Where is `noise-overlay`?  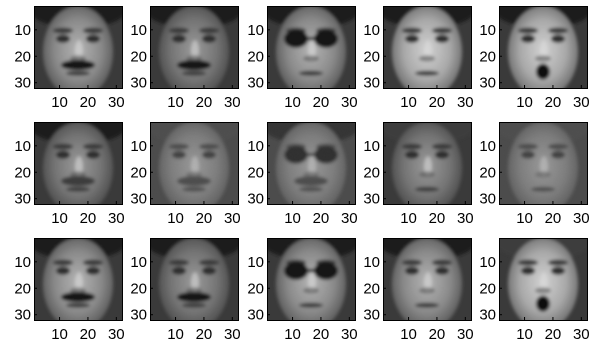 noise-overlay is located at coordinates (543, 163).